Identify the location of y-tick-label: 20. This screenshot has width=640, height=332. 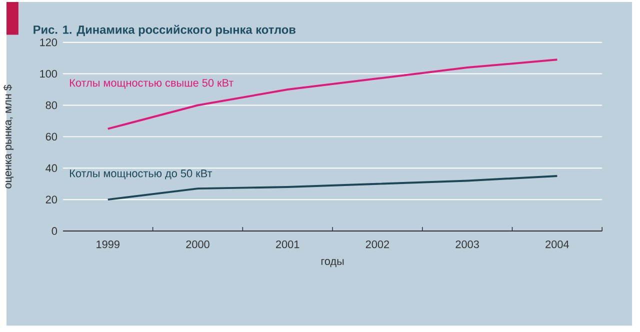
(52, 200).